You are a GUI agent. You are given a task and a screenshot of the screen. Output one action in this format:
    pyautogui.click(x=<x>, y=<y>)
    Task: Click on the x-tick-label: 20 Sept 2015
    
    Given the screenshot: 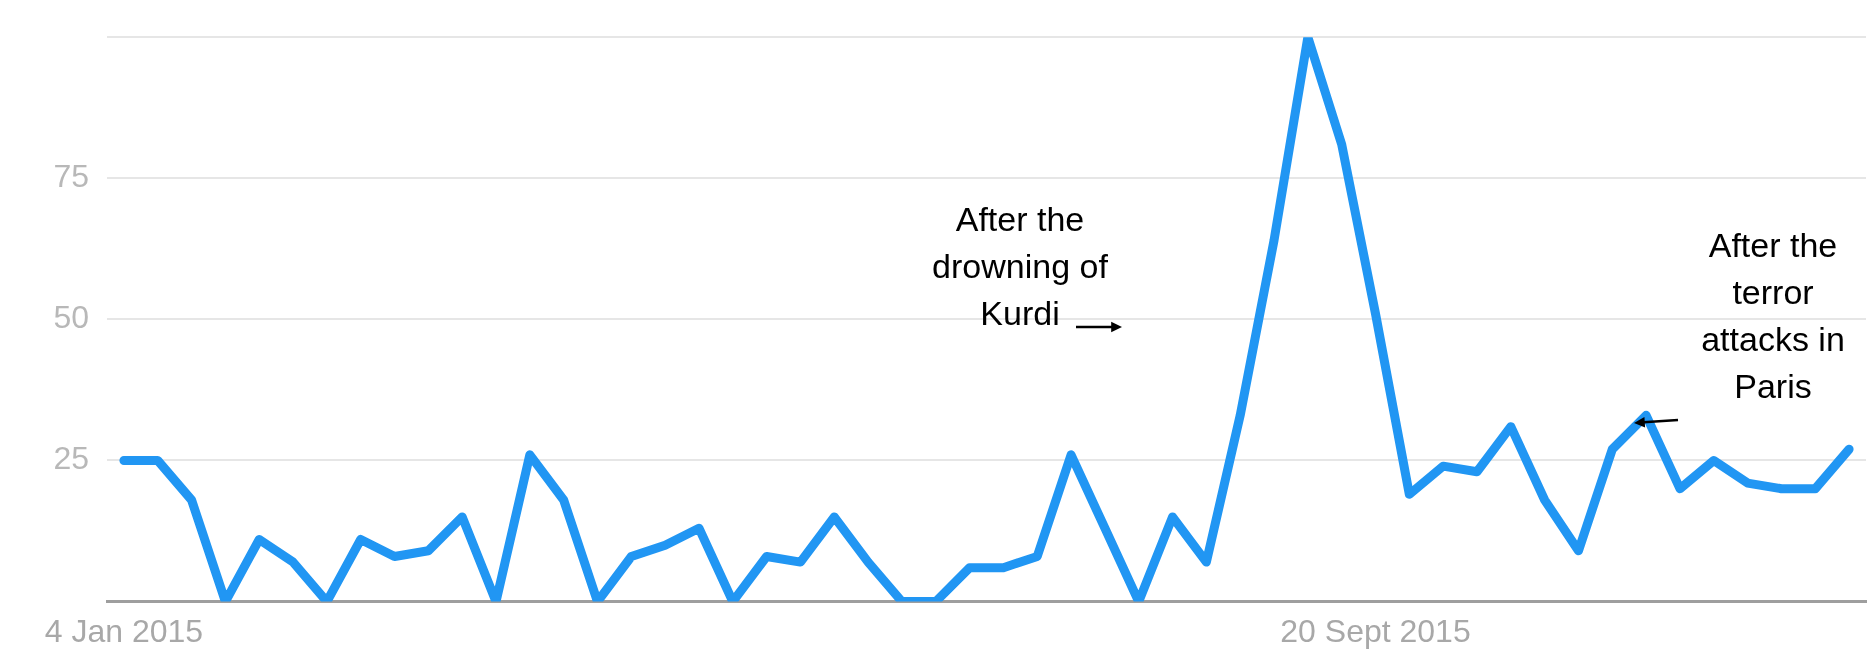 What is the action you would take?
    pyautogui.click(x=1375, y=630)
    